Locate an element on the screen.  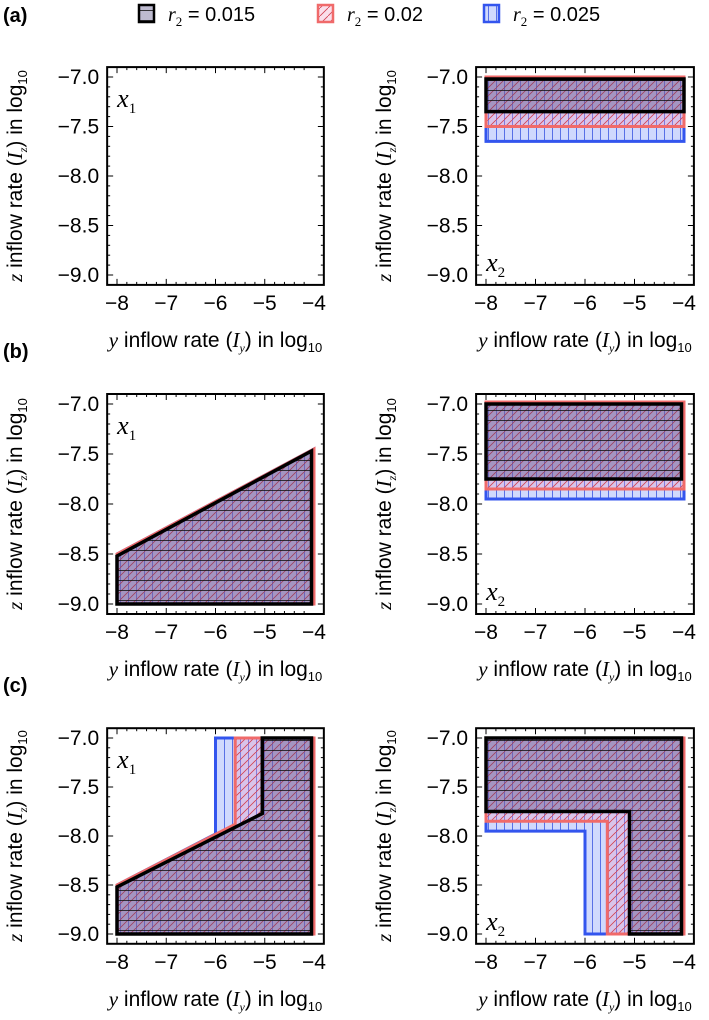
panel-variable-label: x2 is located at coordinates (495, 264).